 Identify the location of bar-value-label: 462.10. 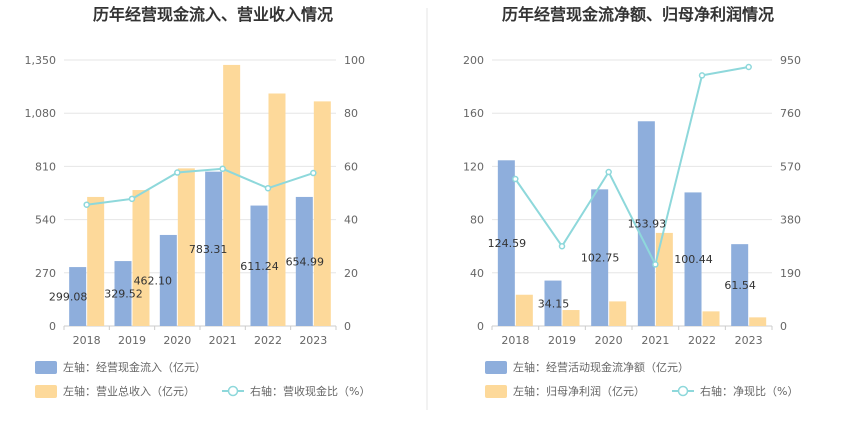
(153, 280).